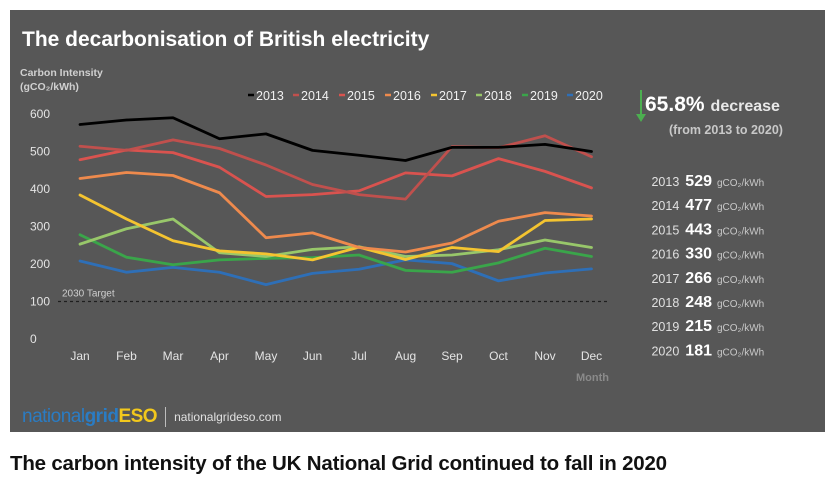  Describe the element at coordinates (453, 96) in the screenshot. I see `legend-label-2017: 2017` at that location.